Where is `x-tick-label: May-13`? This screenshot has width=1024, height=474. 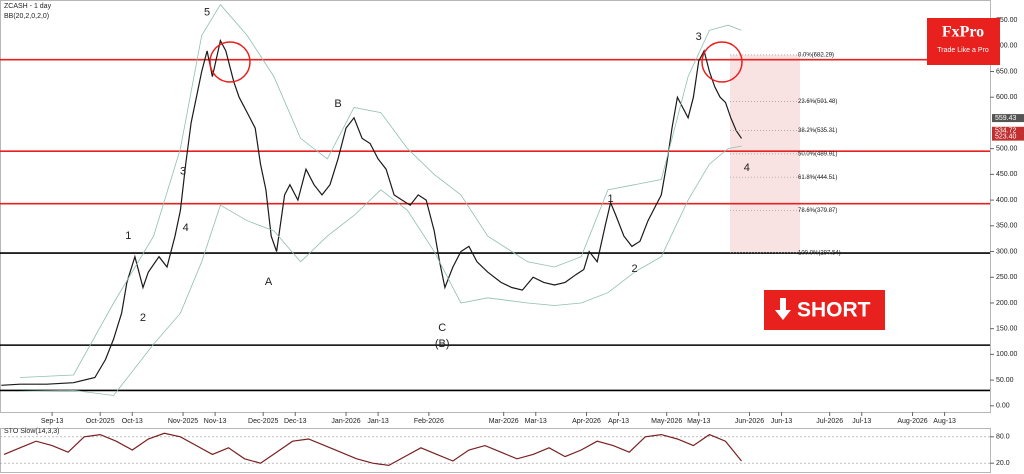
x-tick-label: May-13 is located at coordinates (698, 421).